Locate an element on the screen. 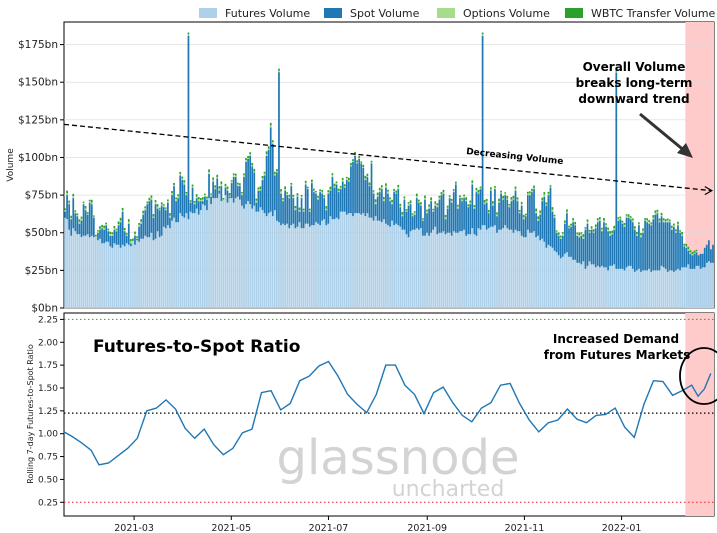 The width and height of the screenshot is (717, 533). volume-y-tick-label: $100bn is located at coordinates (38, 158).